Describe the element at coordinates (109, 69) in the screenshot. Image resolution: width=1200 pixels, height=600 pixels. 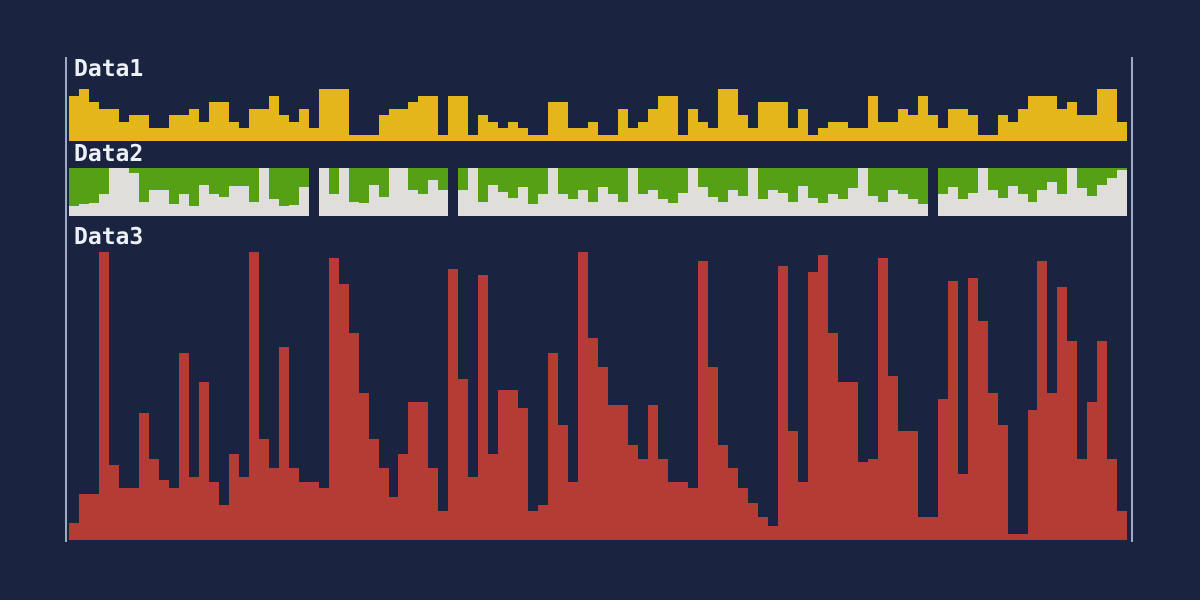
I see `series-label-data1: Data1` at that location.